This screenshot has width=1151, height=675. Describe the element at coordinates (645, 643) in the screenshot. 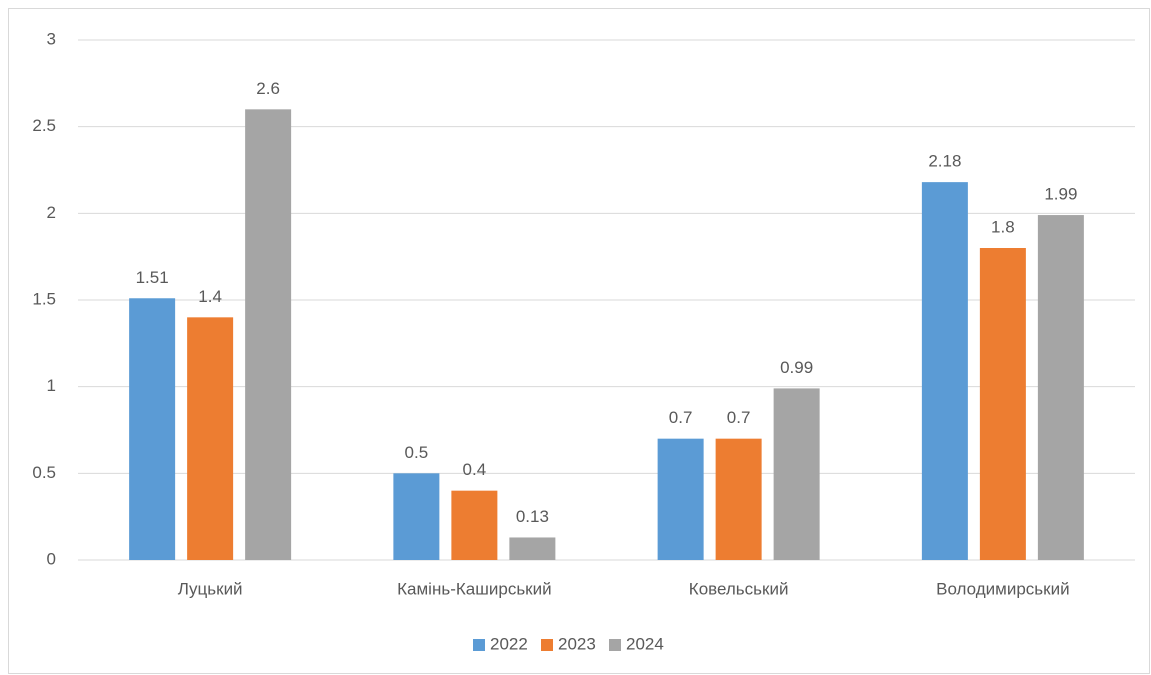

I see `legend-label: 2024` at that location.